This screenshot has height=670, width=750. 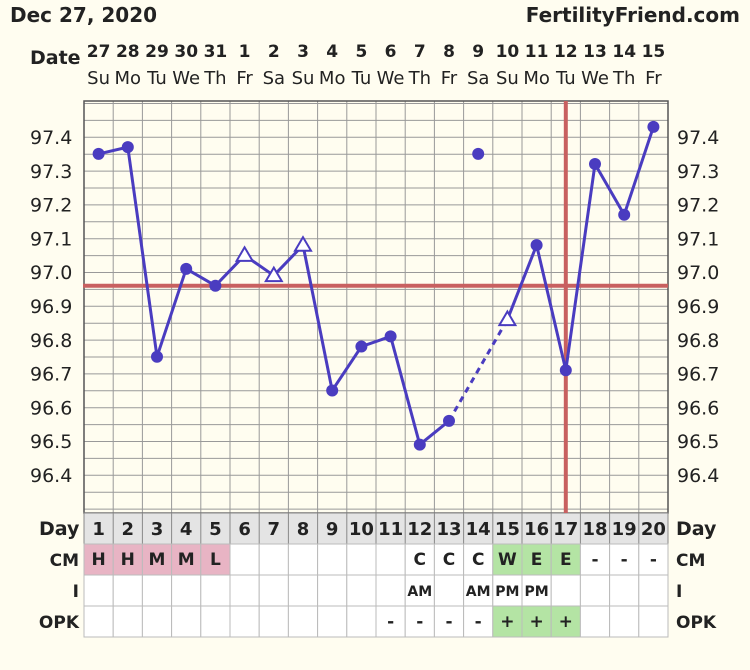 What do you see at coordinates (51, 138) in the screenshot?
I see `y-tick-label-left: 97.4` at bounding box center [51, 138].